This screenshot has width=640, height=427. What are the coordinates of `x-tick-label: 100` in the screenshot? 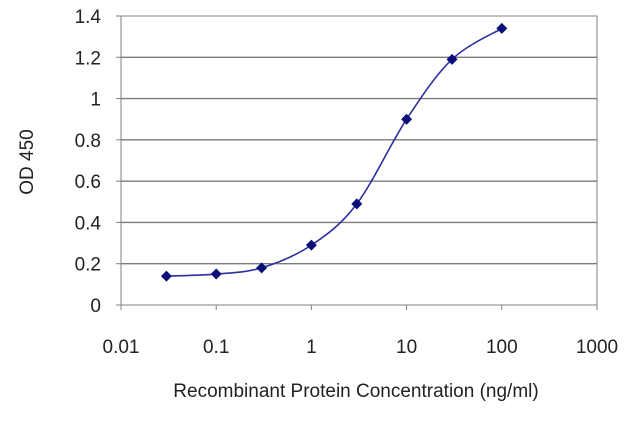 It's located at (502, 347).